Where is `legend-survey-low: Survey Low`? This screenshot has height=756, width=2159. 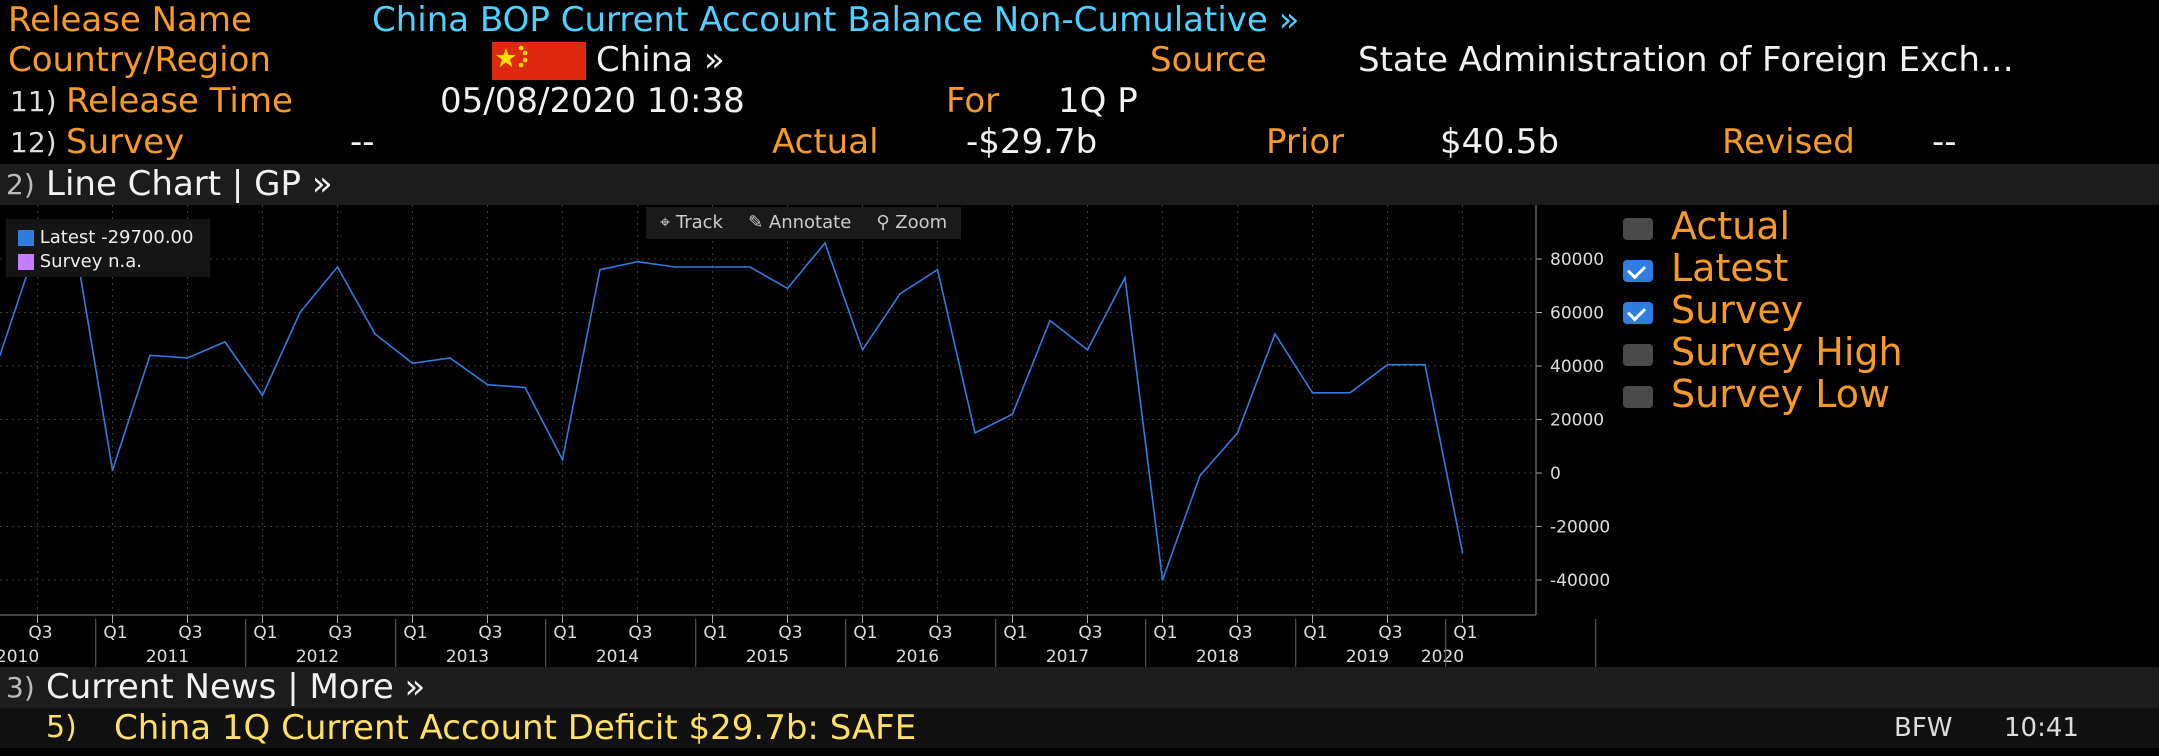
legend-survey-low: Survey Low is located at coordinates (1756, 394).